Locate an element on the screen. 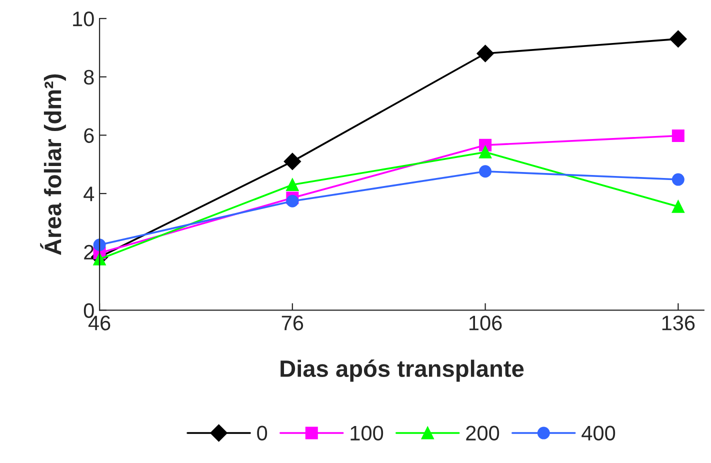  y-tick-label: 0 is located at coordinates (89, 310).